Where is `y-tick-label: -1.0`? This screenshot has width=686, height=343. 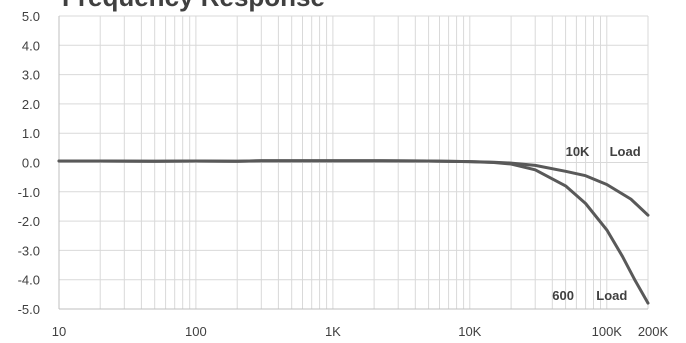 y-tick-label: -1.0 is located at coordinates (29, 192).